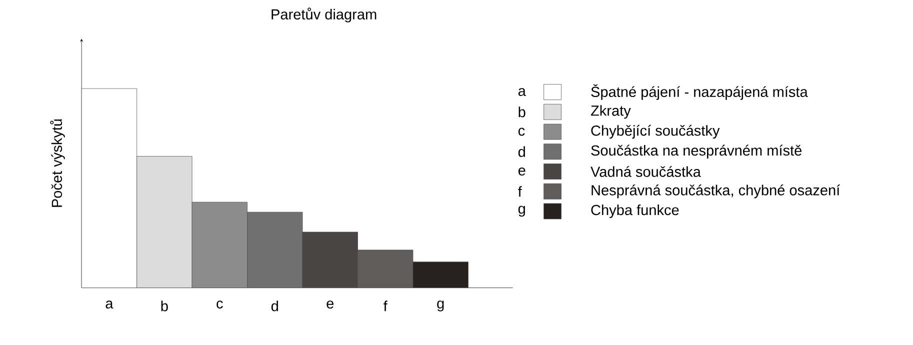 This screenshot has height=345, width=913. What do you see at coordinates (324, 15) in the screenshot?
I see `chart-title: Paretův diagram` at bounding box center [324, 15].